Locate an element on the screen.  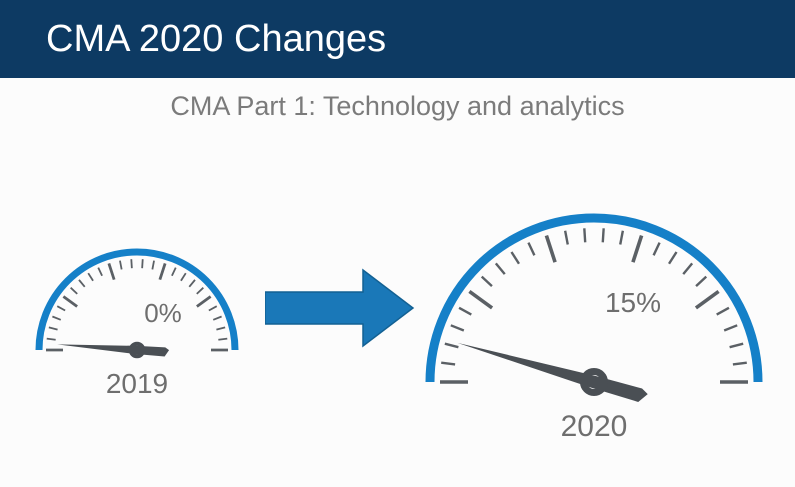
page-subtitle: CMA Part 1: Technology and analytics is located at coordinates (397, 106).